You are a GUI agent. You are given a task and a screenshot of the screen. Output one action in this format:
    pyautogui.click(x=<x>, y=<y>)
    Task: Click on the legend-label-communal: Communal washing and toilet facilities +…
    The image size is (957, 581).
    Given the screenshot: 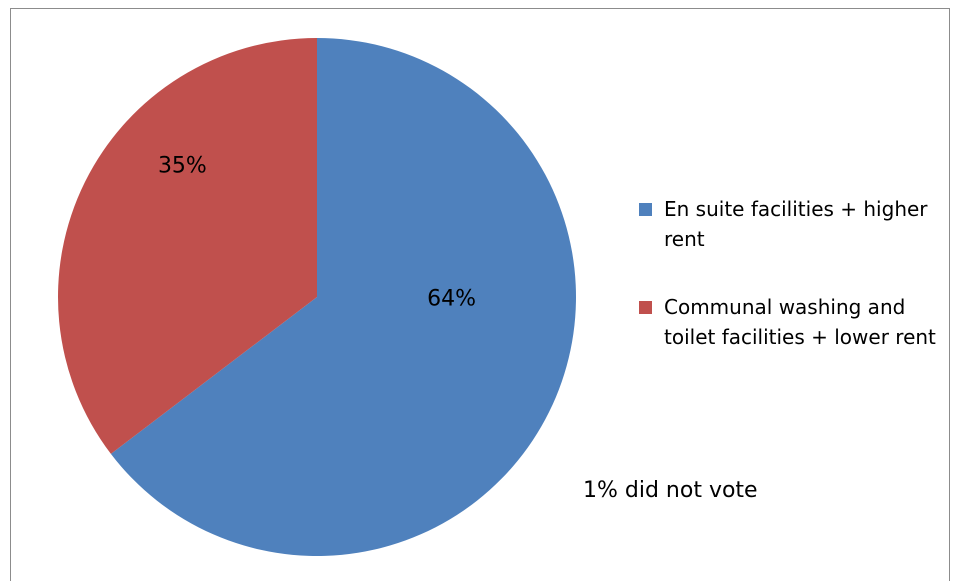 What is the action you would take?
    pyautogui.click(x=800, y=322)
    